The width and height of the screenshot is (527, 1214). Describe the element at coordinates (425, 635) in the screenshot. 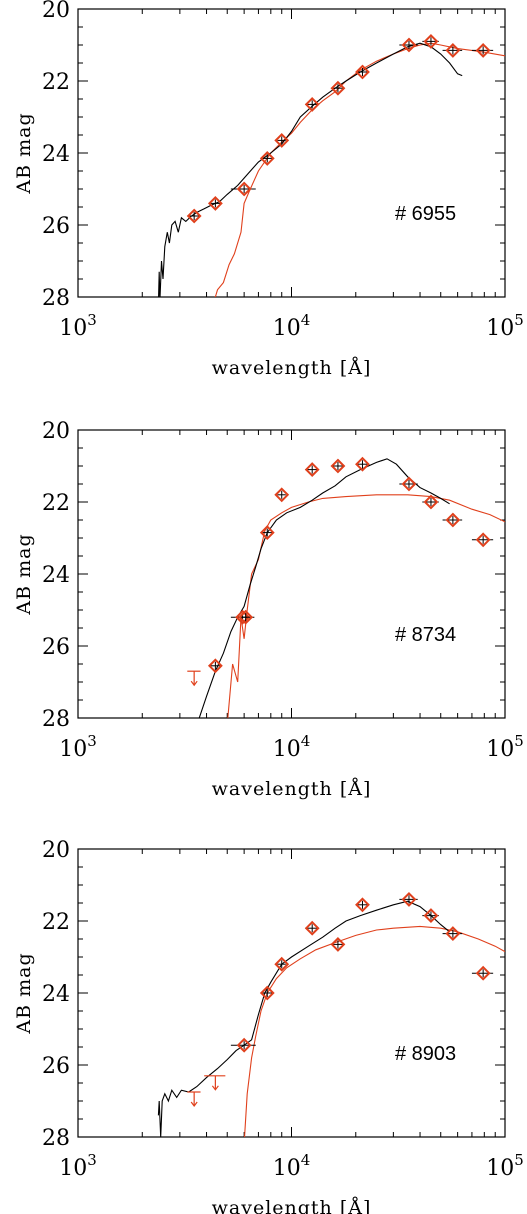

I see `object-label: # 8734` at that location.